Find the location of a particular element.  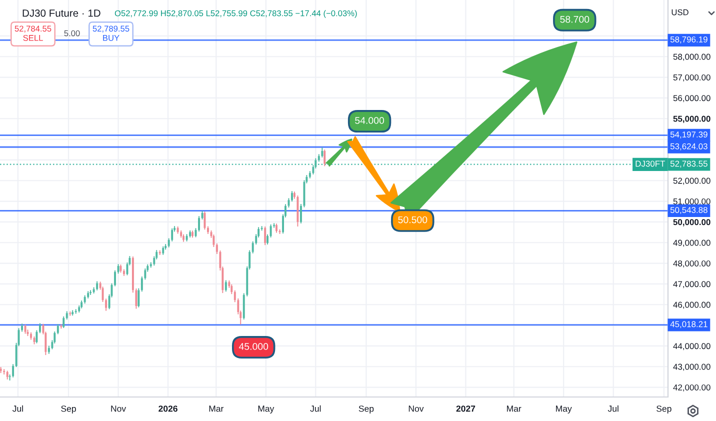

annotation: 45.000 is located at coordinates (253, 346).